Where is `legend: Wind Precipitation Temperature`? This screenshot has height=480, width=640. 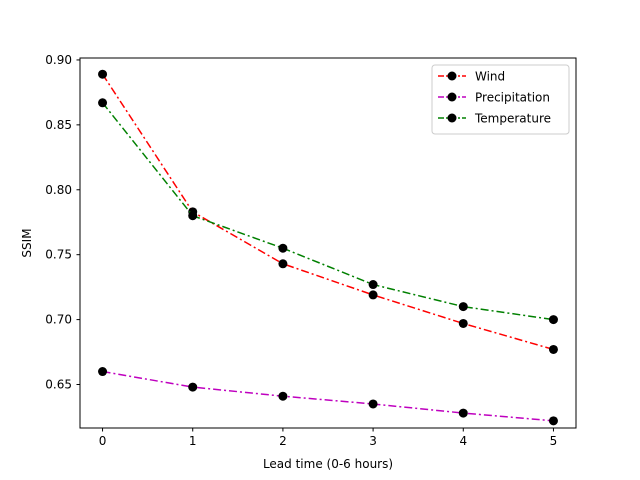 legend: Wind Precipitation Temperature is located at coordinates (500, 99).